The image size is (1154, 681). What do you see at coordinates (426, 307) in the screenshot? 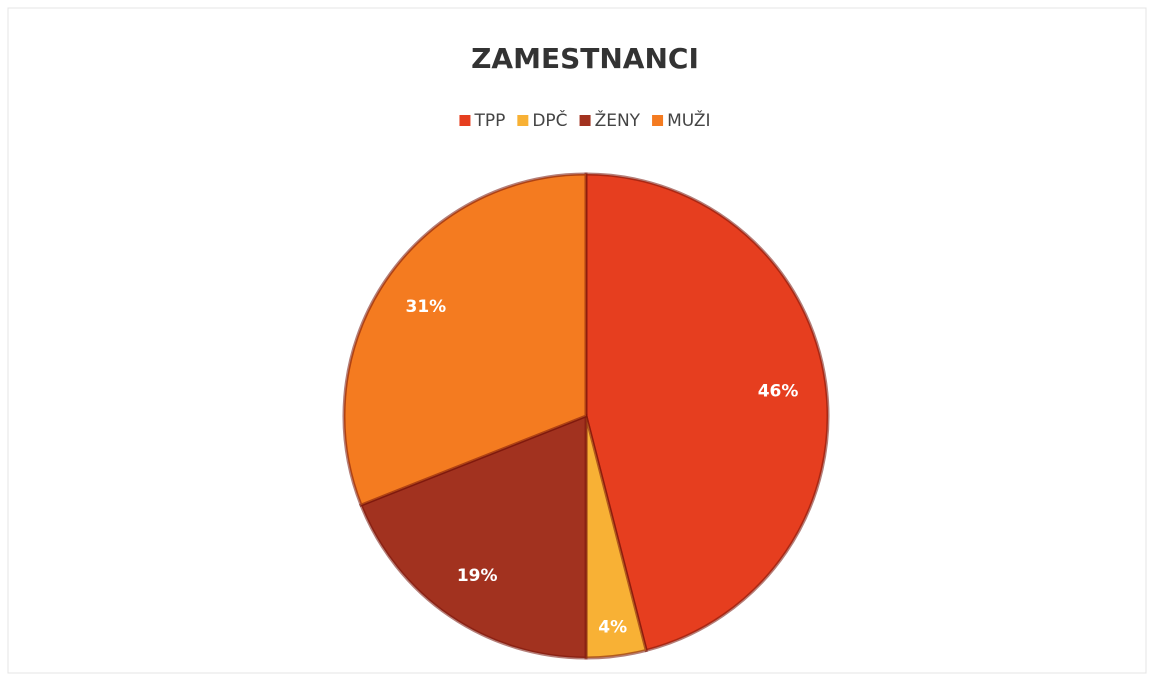
I see `data-label: 31%` at bounding box center [426, 307].